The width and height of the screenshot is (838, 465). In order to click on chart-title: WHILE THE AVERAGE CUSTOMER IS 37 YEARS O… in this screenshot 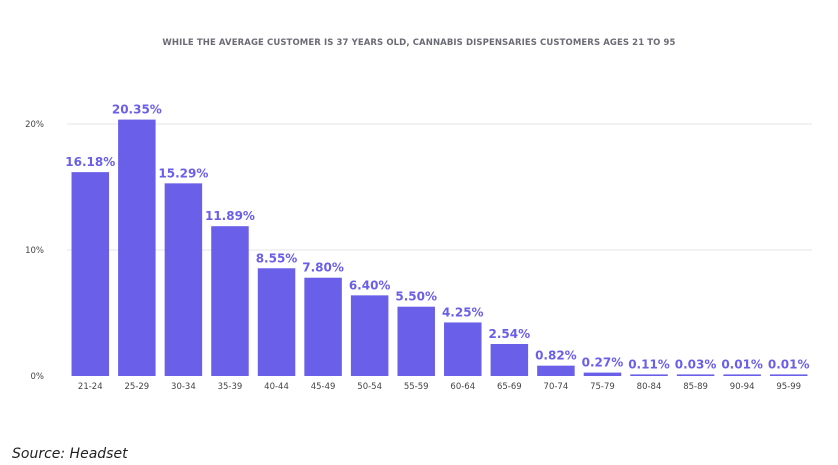, I will do `click(419, 43)`.